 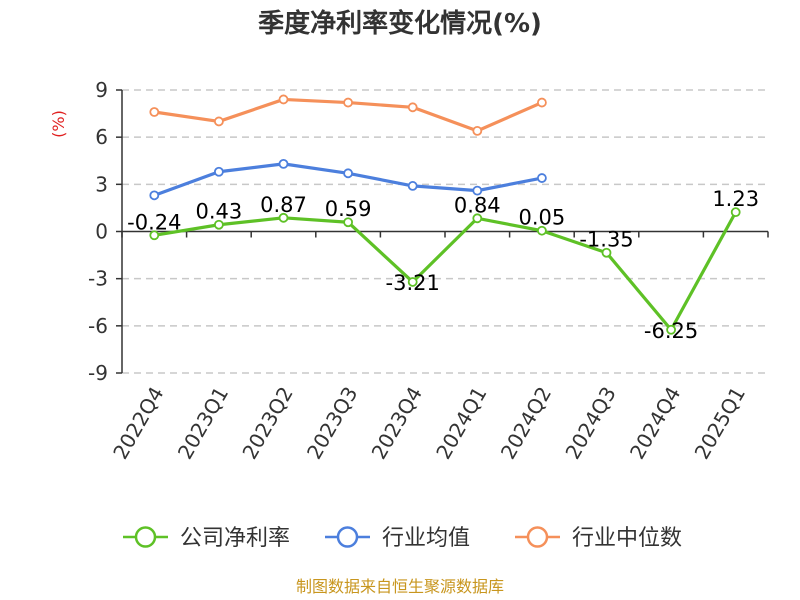 I want to click on y-axis-label: (%), so click(x=58, y=124).